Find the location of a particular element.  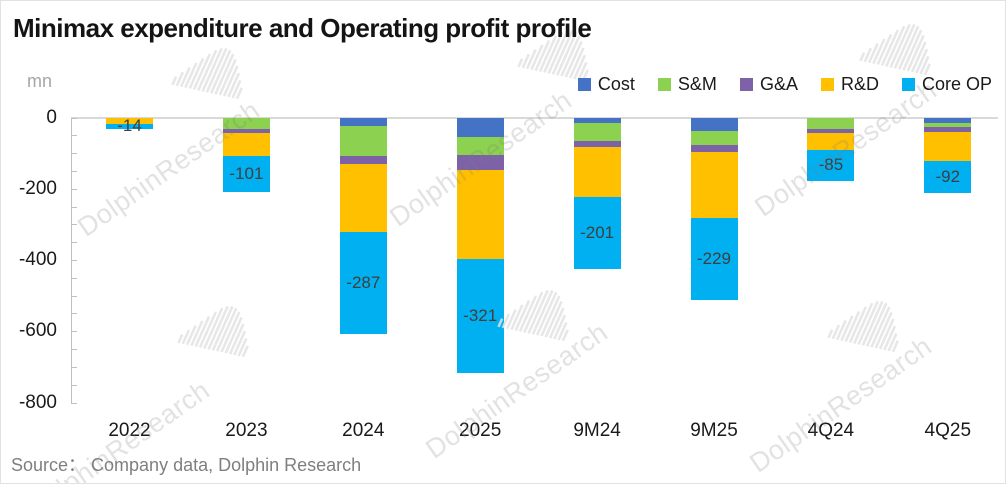

legend-label: R&D is located at coordinates (859, 84).